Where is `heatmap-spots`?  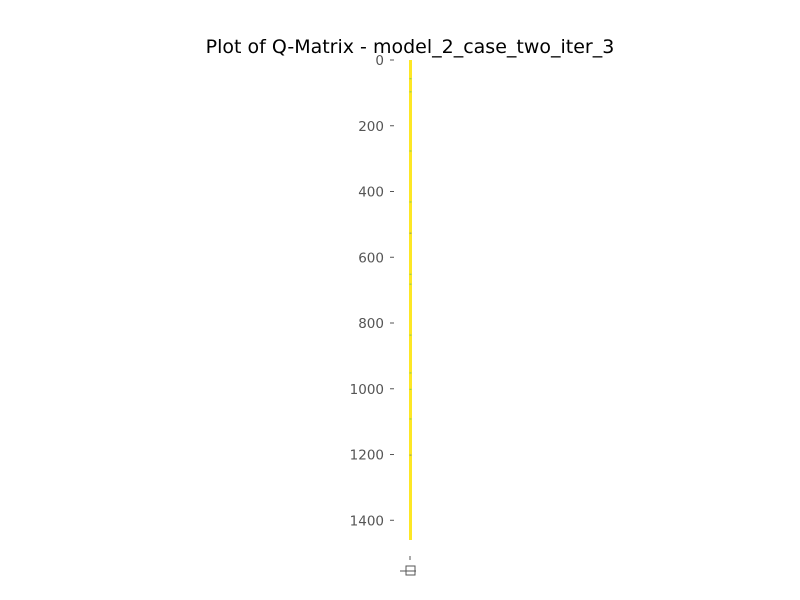 heatmap-spots is located at coordinates (410, 267).